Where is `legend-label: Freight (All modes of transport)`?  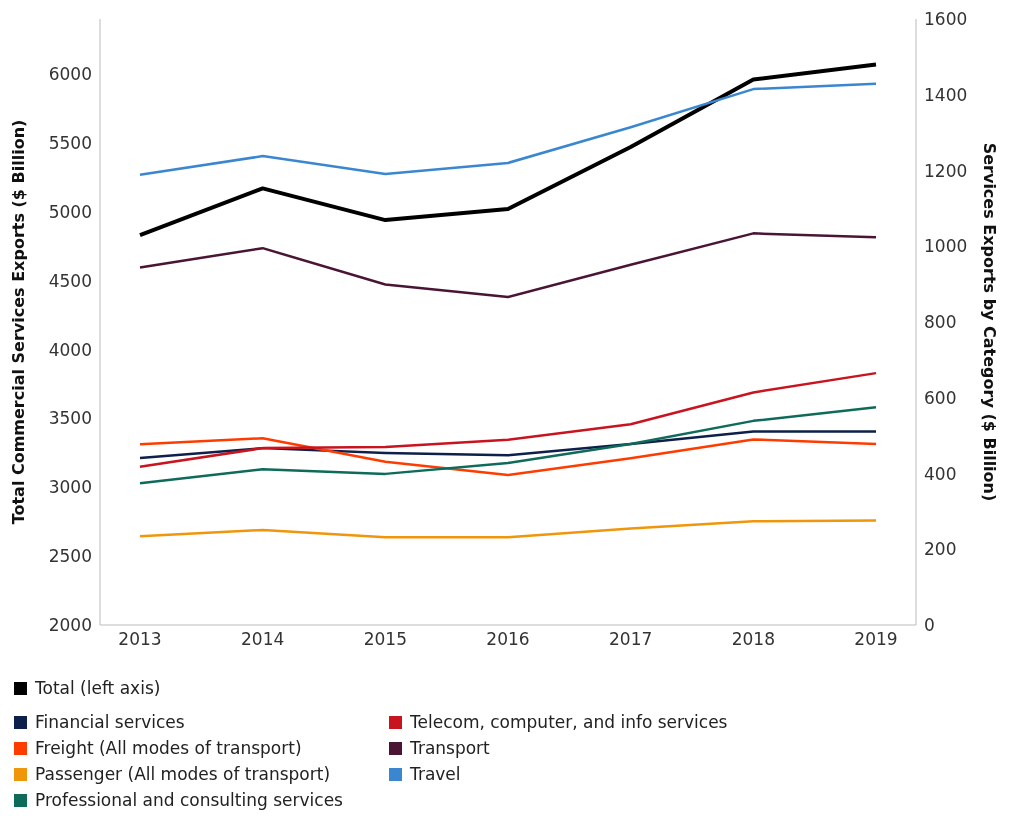
legend-label: Freight (All modes of transport) is located at coordinates (168, 748).